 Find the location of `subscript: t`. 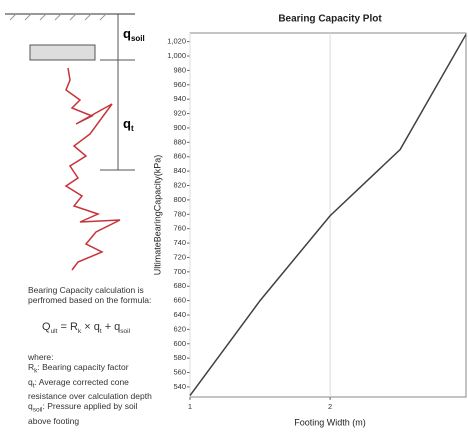

subscript: t is located at coordinates (33, 386).